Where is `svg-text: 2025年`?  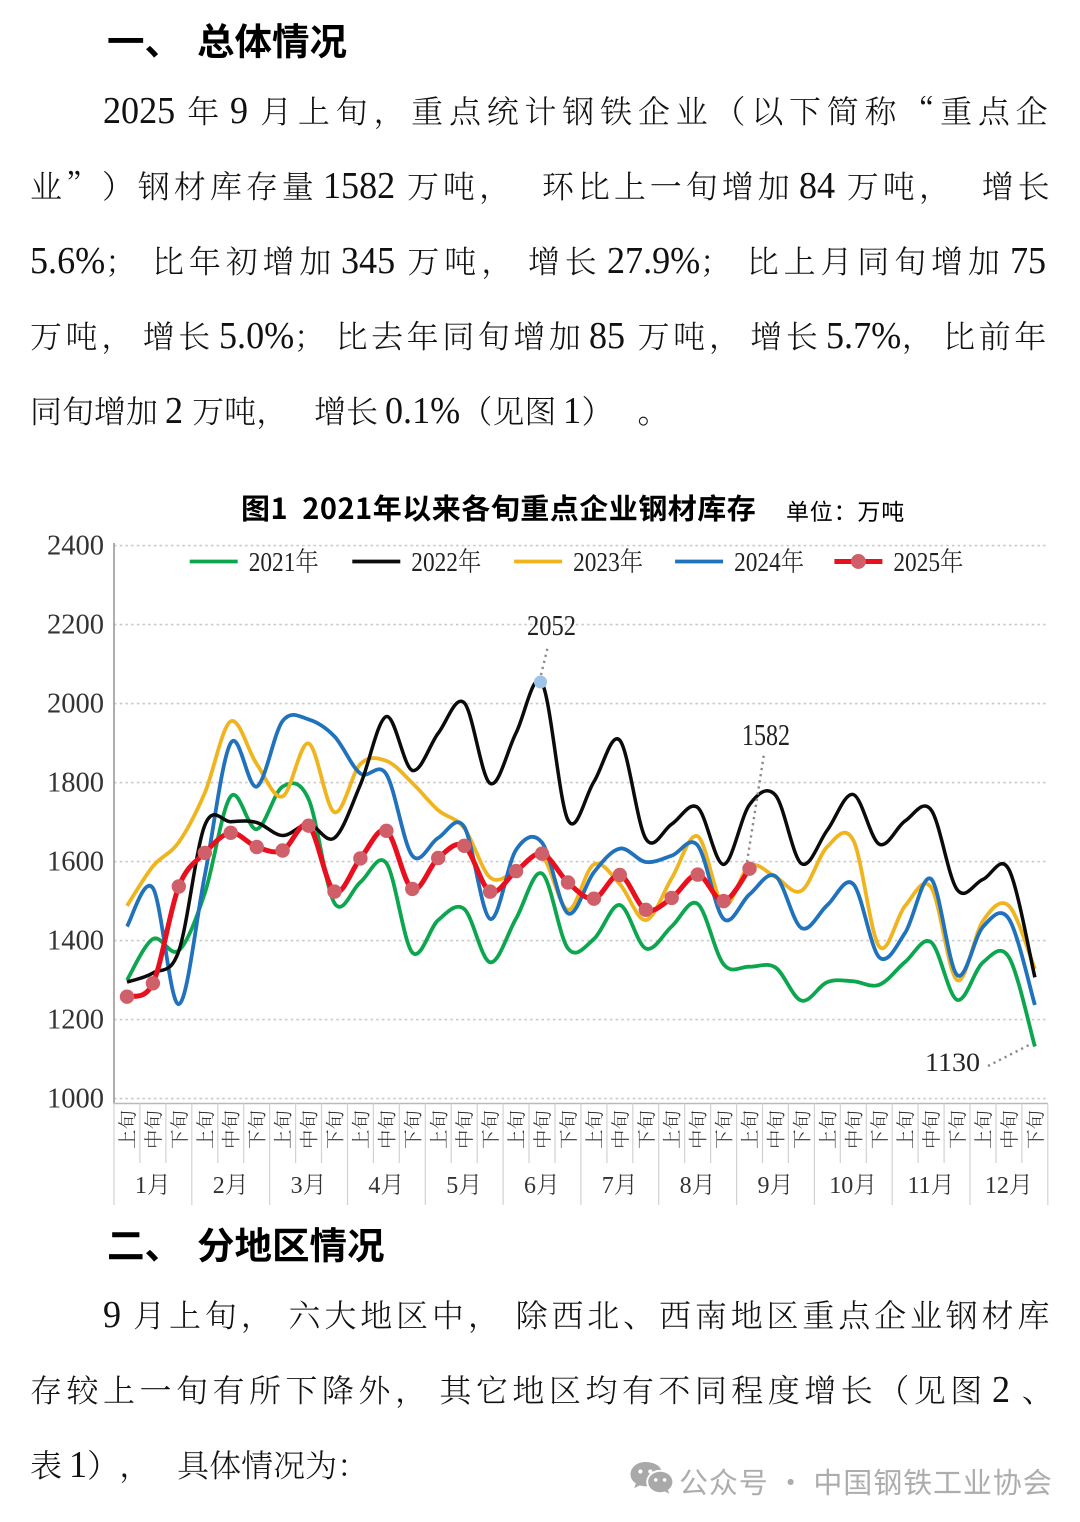
svg-text: 2025年 is located at coordinates (928, 559).